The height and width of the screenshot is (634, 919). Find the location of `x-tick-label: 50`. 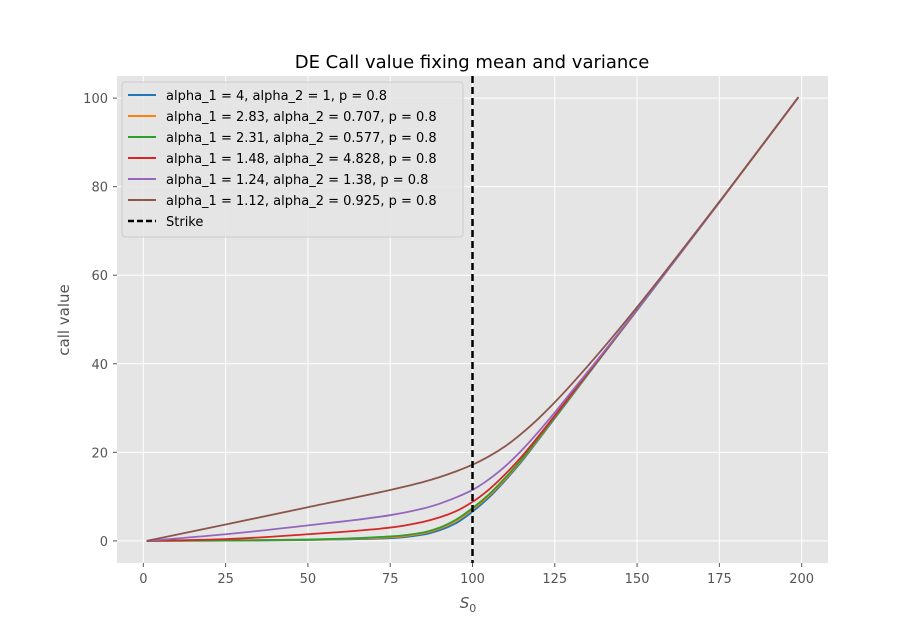

x-tick-label: 50 is located at coordinates (308, 579).